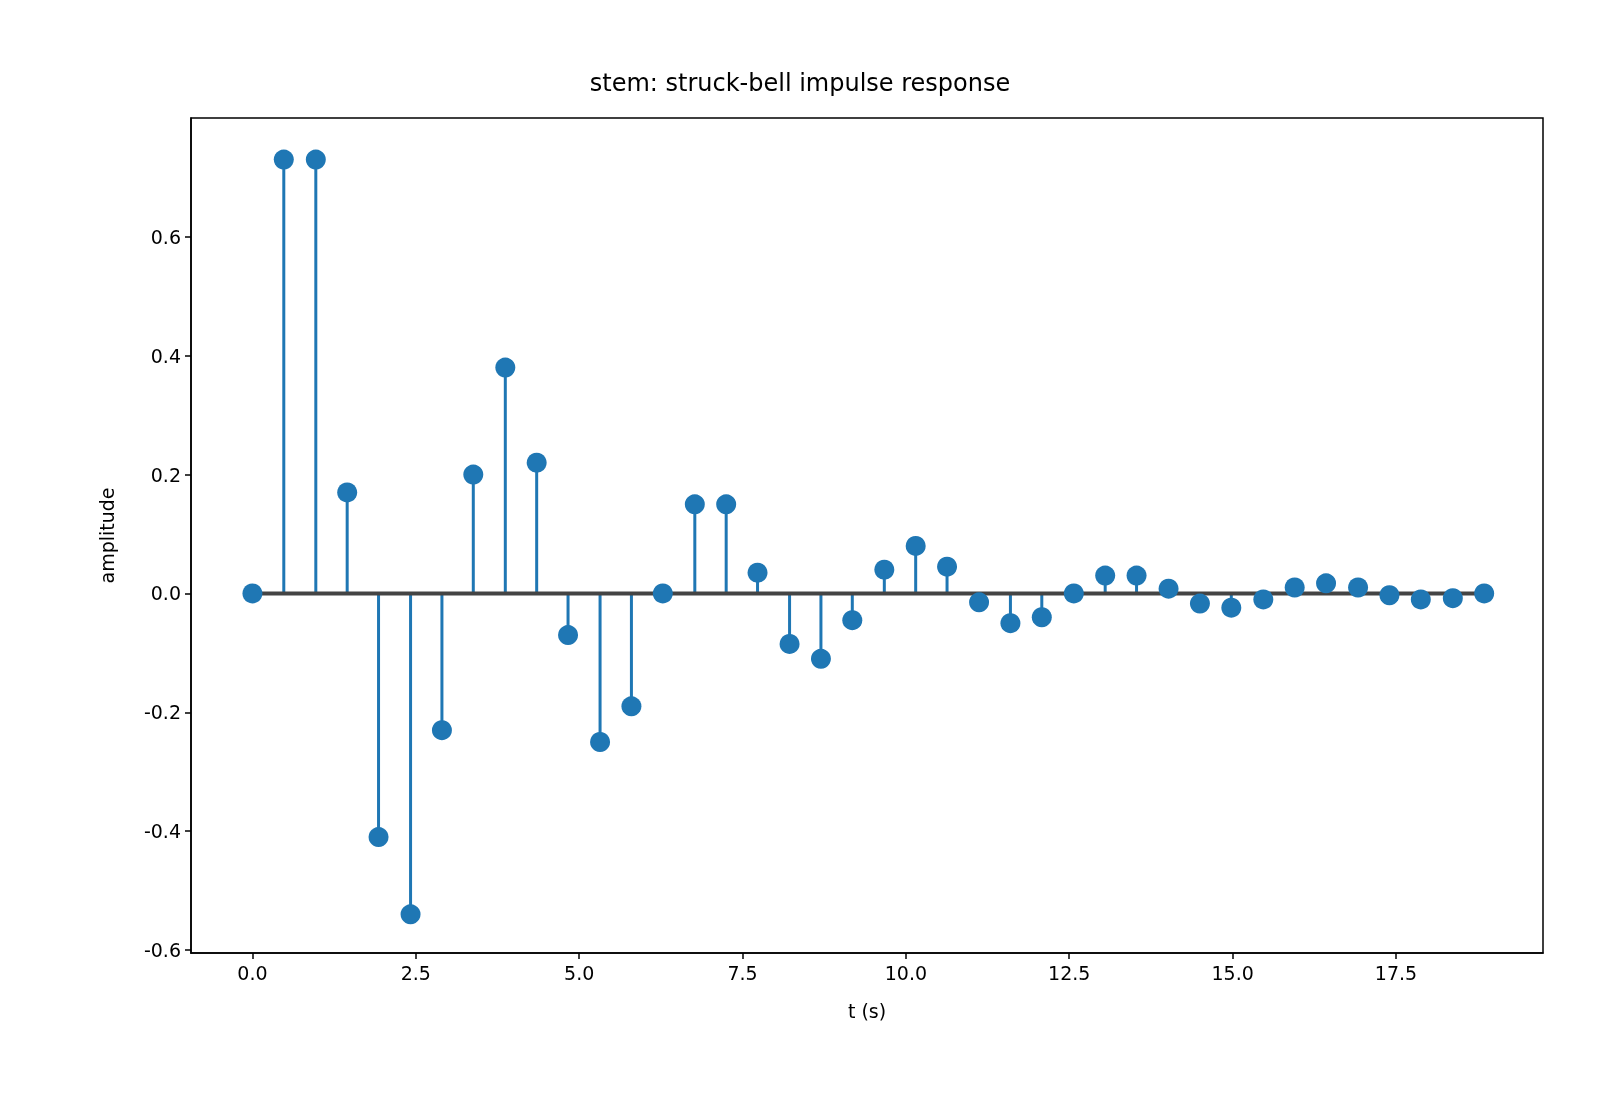  Describe the element at coordinates (165, 474) in the screenshot. I see `y-tick-label: 0.2` at that location.